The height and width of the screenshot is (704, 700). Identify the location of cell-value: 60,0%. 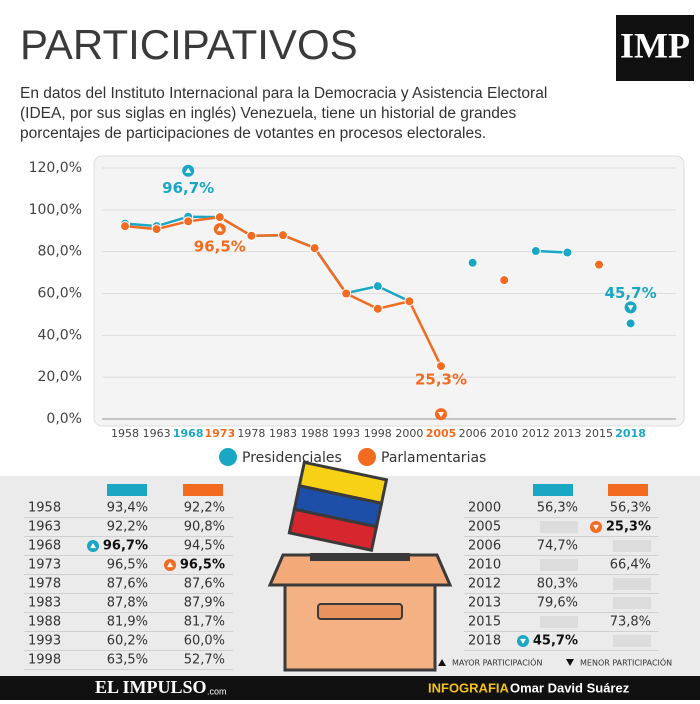
(204, 641).